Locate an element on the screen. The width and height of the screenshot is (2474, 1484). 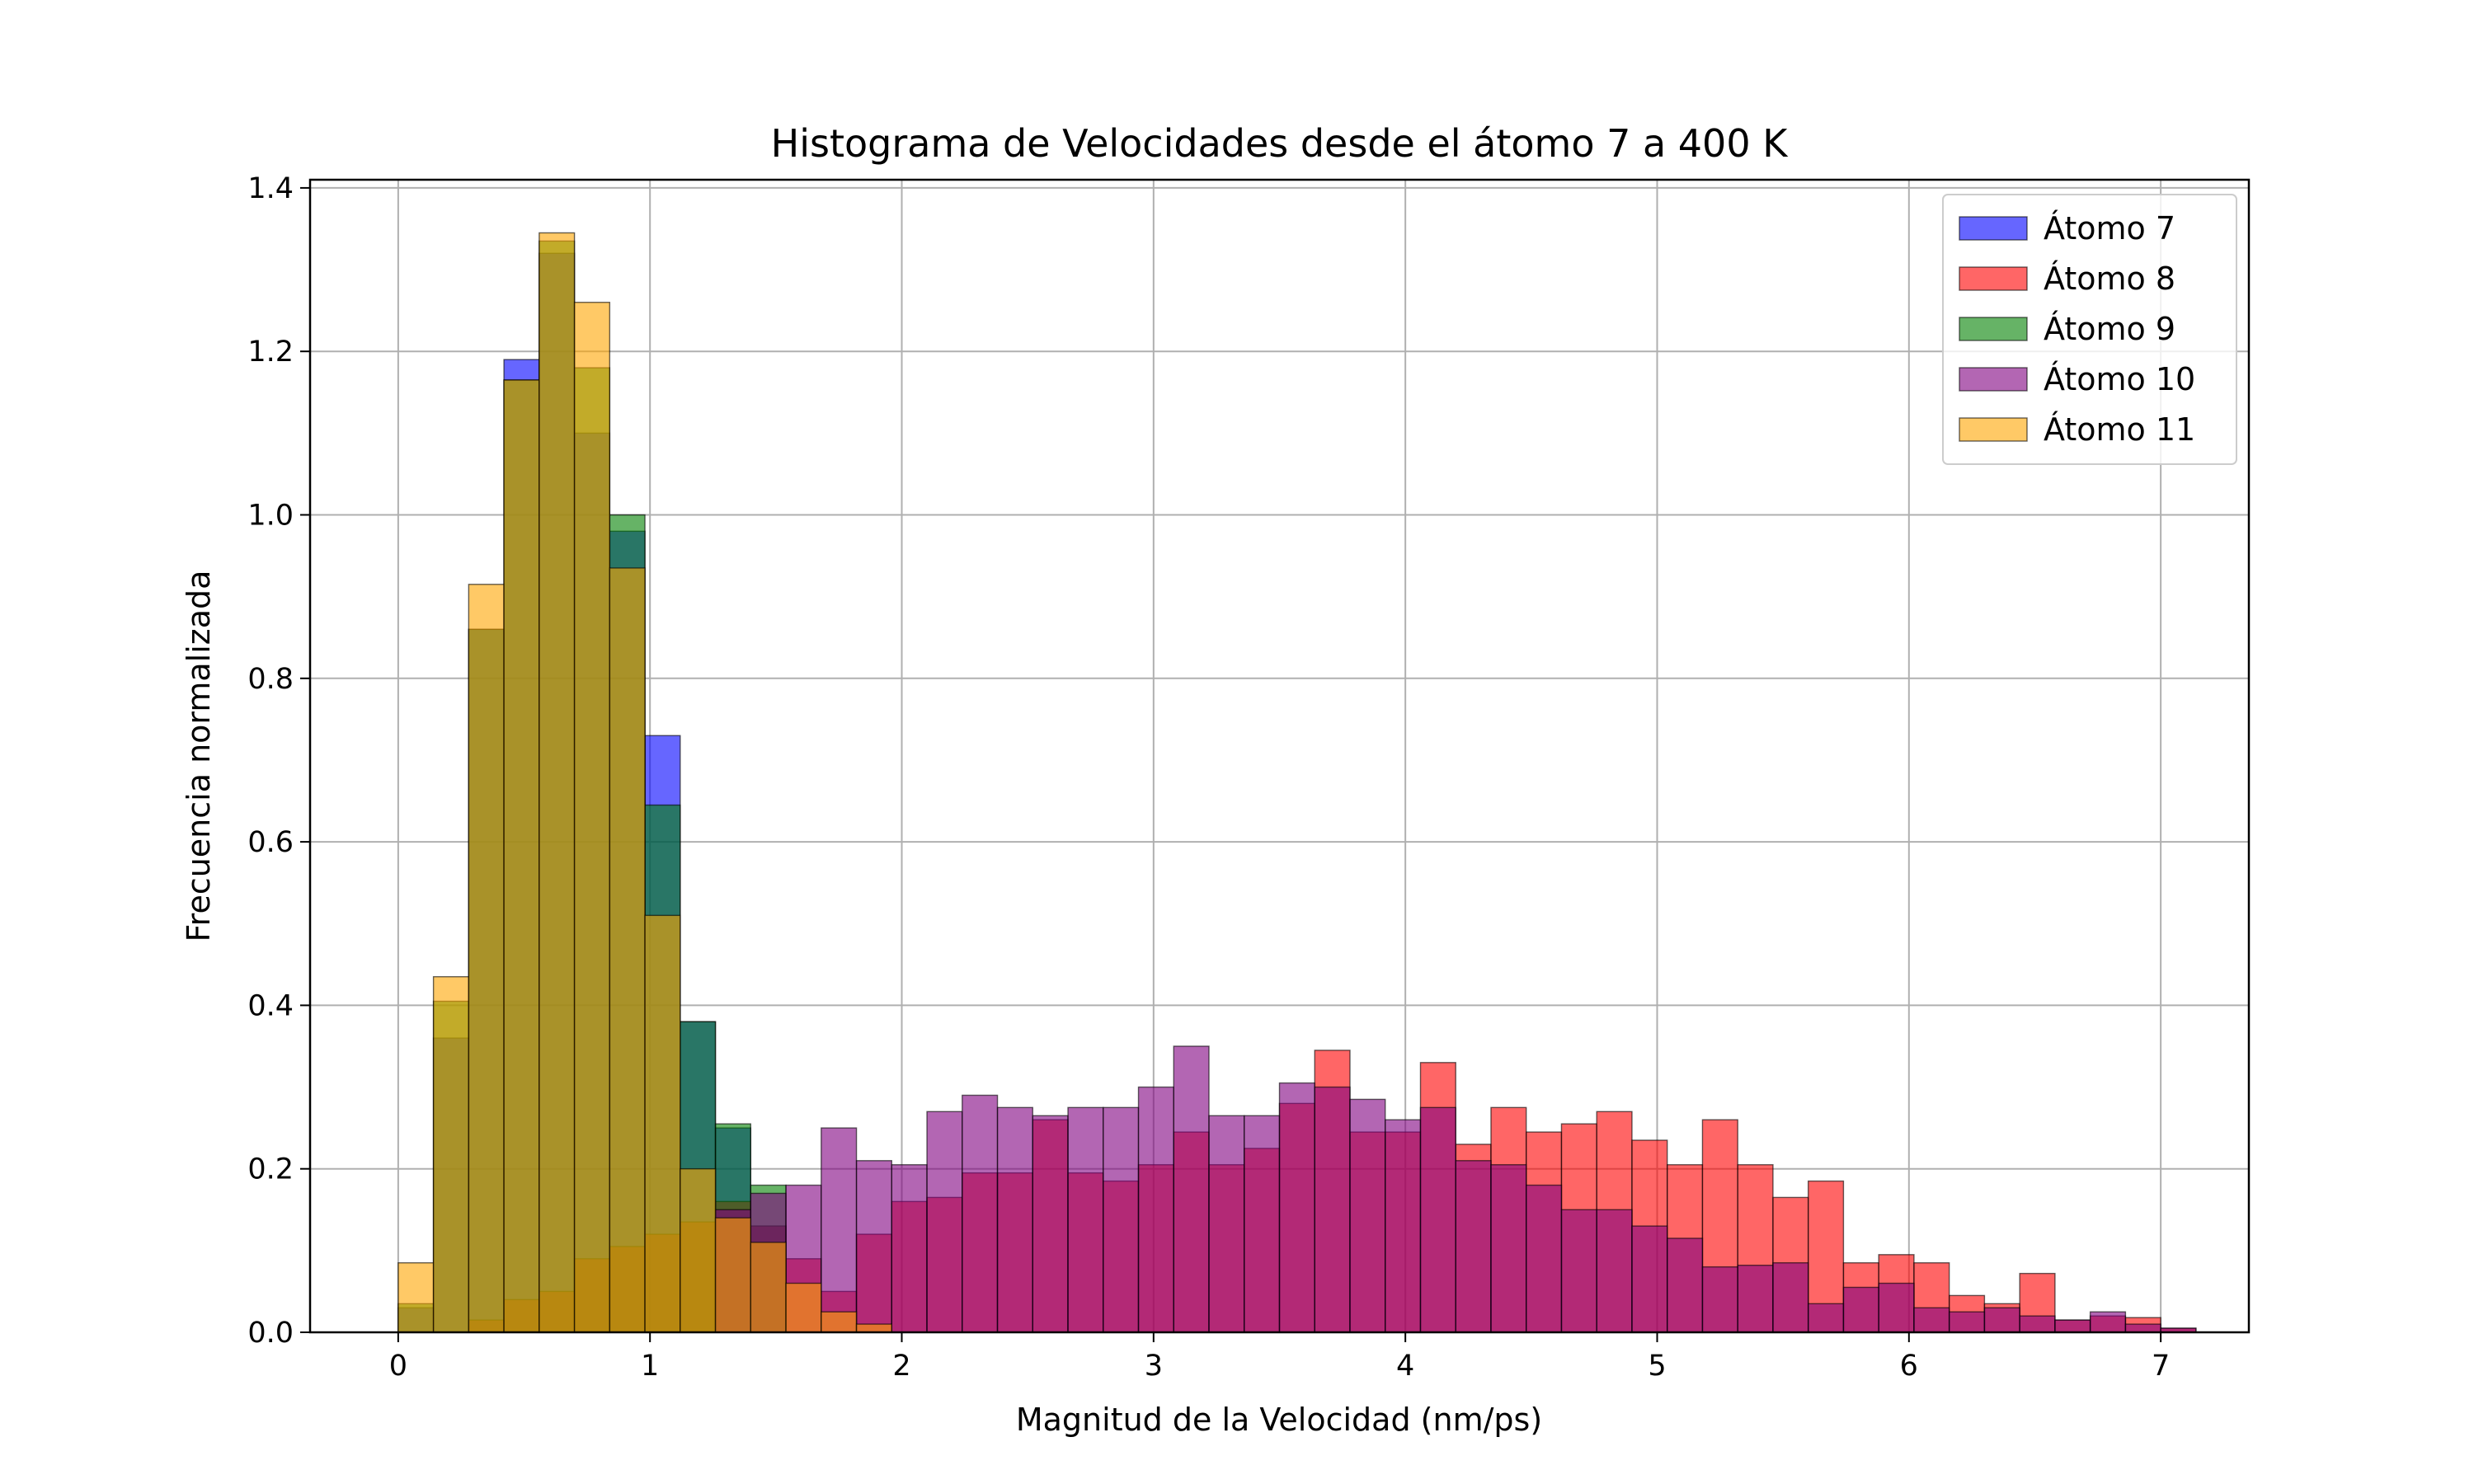
legend-label: Átomo 11 is located at coordinates (2119, 429).